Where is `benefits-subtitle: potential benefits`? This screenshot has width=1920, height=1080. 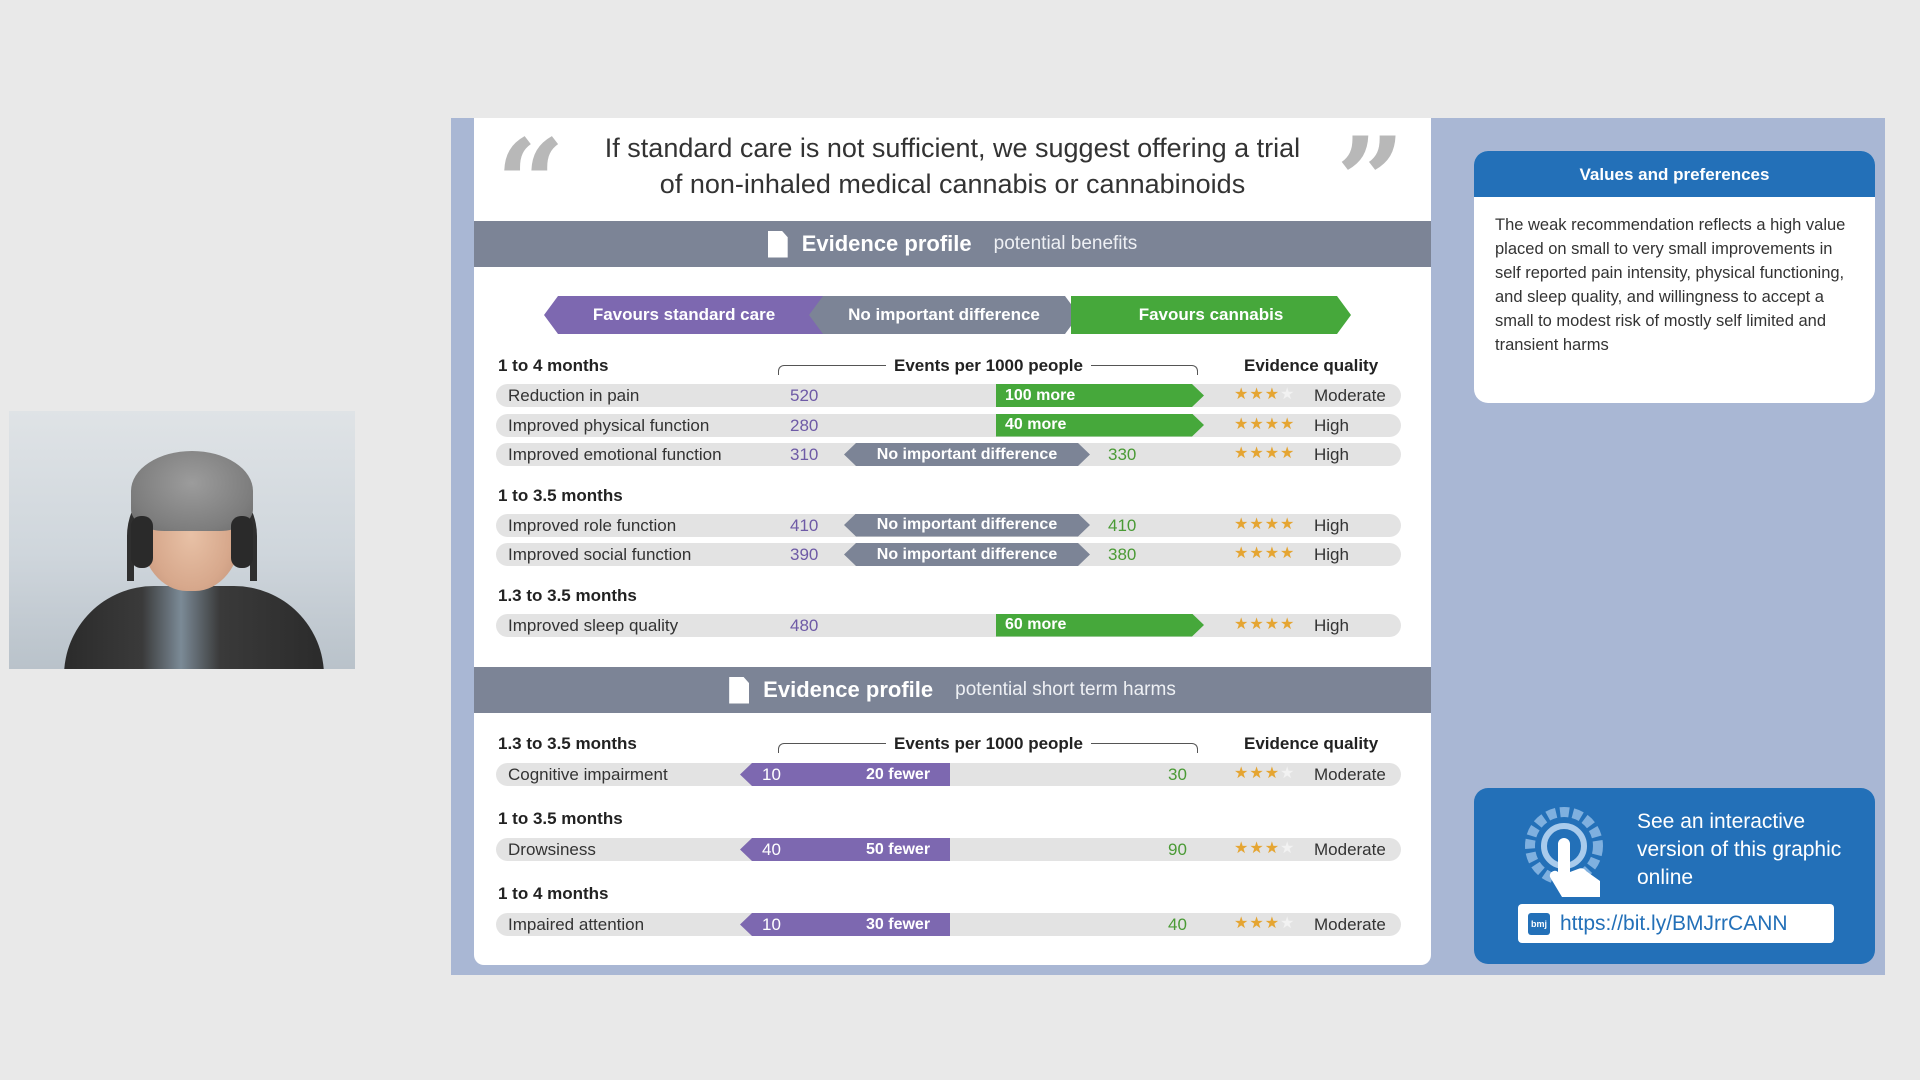
benefits-subtitle: potential benefits is located at coordinates (1065, 243).